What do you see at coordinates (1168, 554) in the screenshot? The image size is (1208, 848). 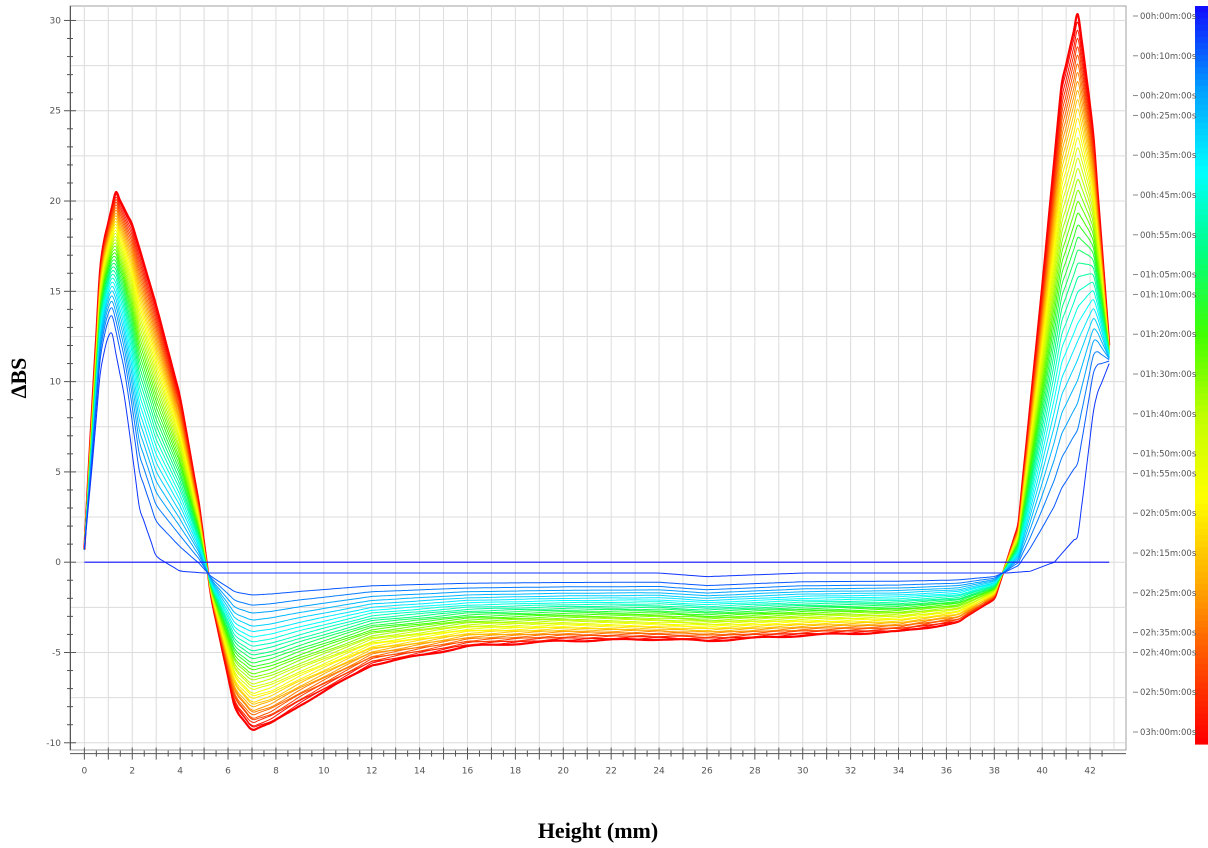 I see `color-scale-label: 02h:15m:00s` at bounding box center [1168, 554].